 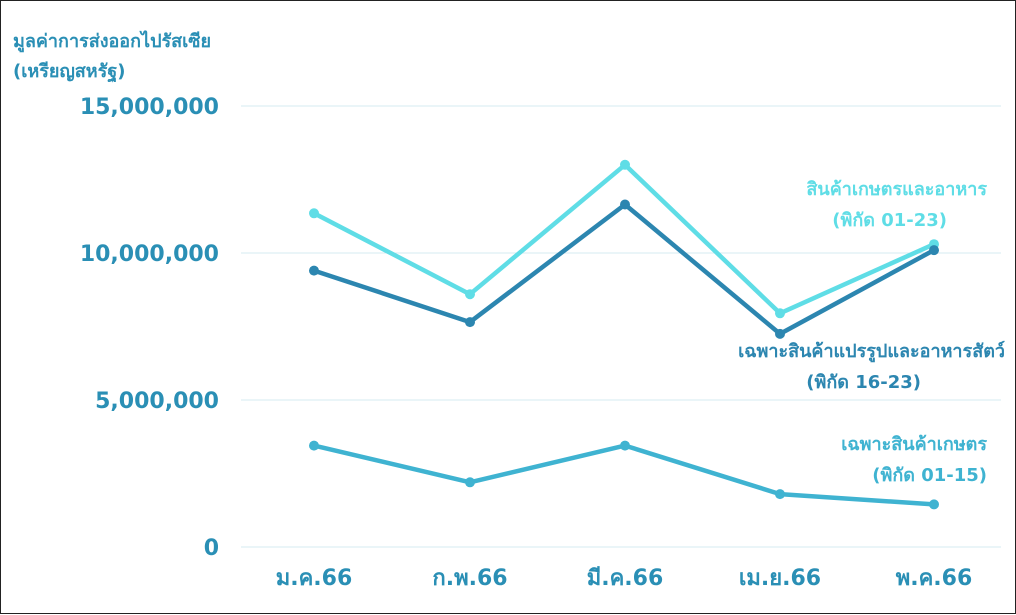 I want to click on x-tick-label: ม.ค.66, so click(x=314, y=578).